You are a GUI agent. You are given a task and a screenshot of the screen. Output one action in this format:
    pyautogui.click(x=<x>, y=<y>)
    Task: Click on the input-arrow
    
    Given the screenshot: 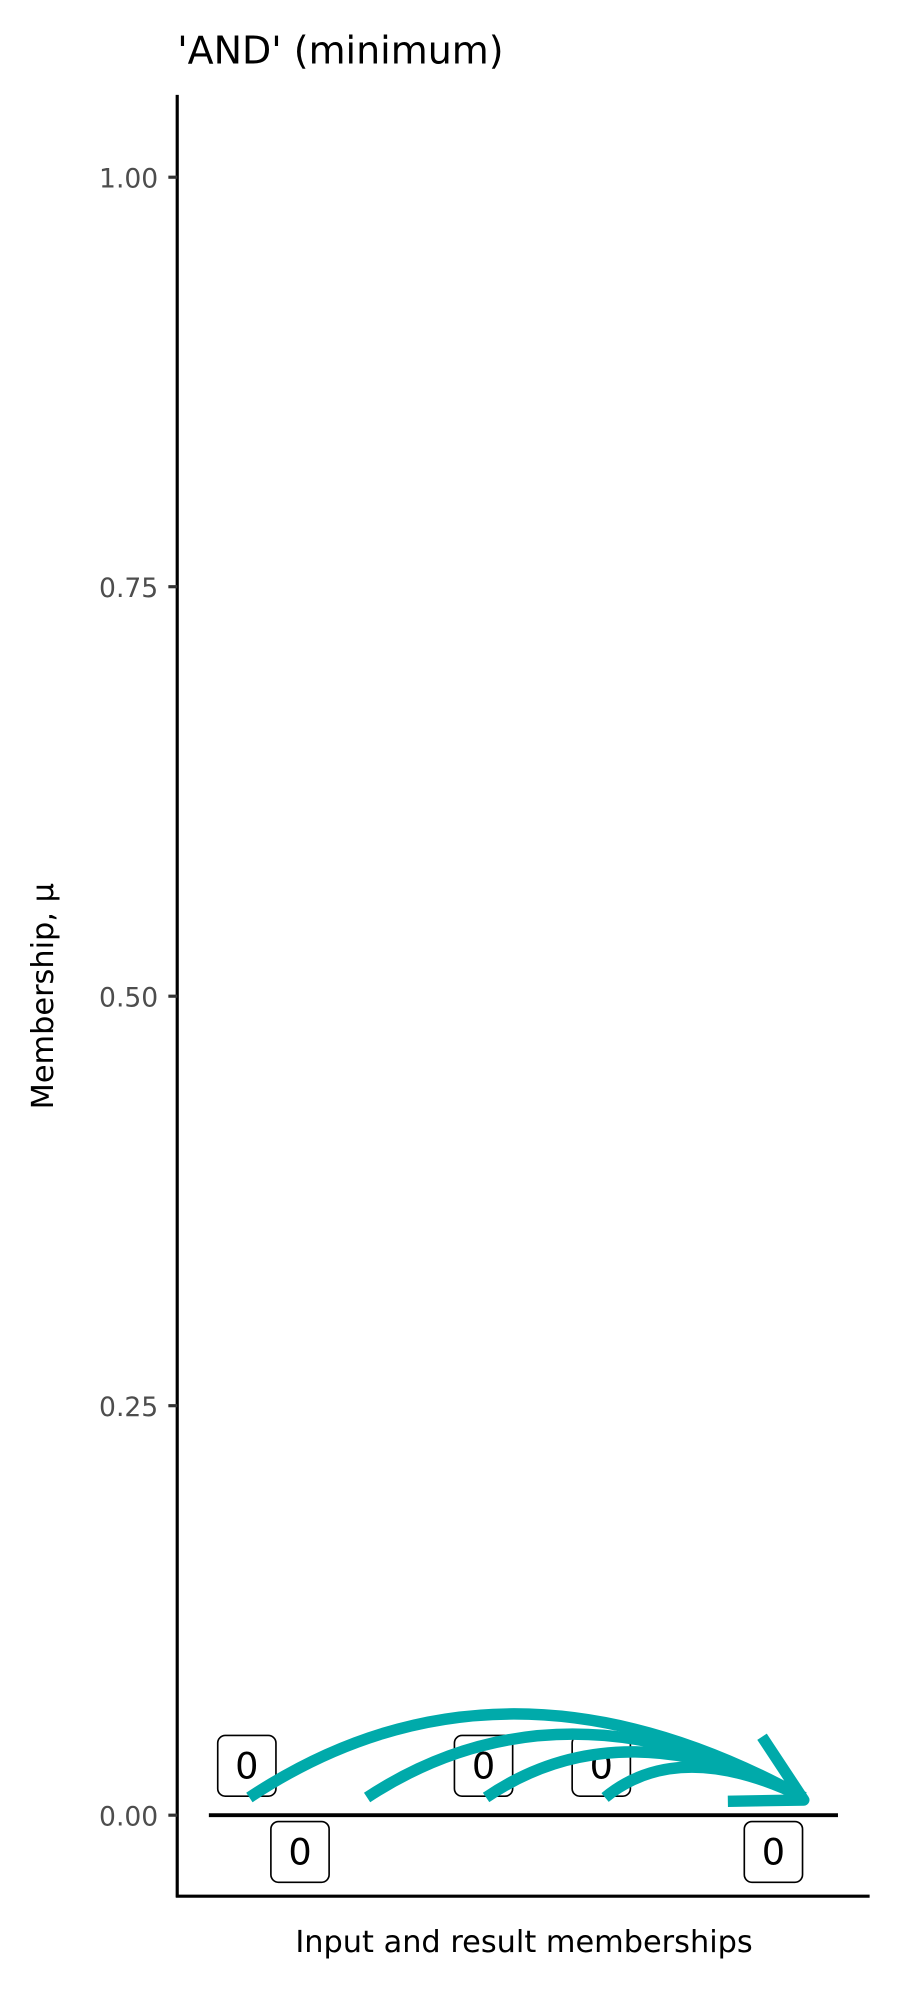 What is the action you would take?
    pyautogui.click(x=704, y=1782)
    